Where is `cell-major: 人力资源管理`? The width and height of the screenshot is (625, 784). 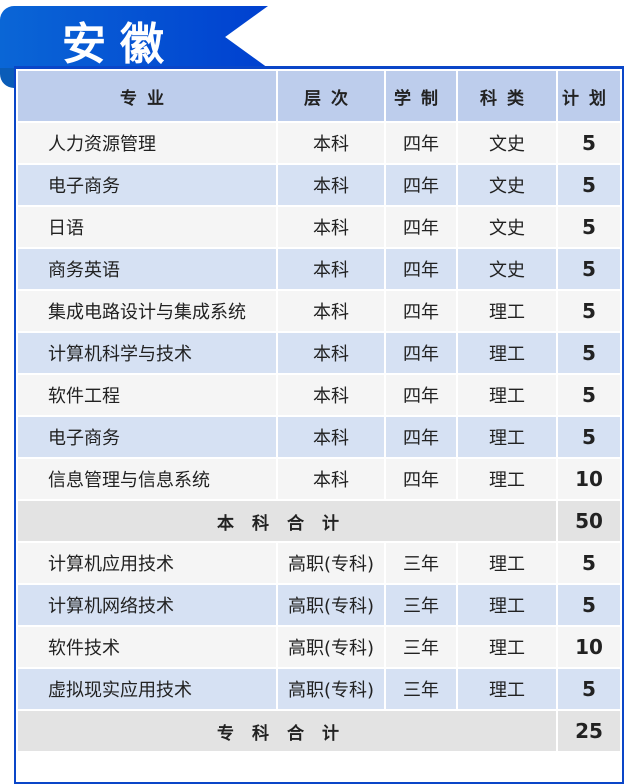
cell-major: 人力资源管理 is located at coordinates (147, 143).